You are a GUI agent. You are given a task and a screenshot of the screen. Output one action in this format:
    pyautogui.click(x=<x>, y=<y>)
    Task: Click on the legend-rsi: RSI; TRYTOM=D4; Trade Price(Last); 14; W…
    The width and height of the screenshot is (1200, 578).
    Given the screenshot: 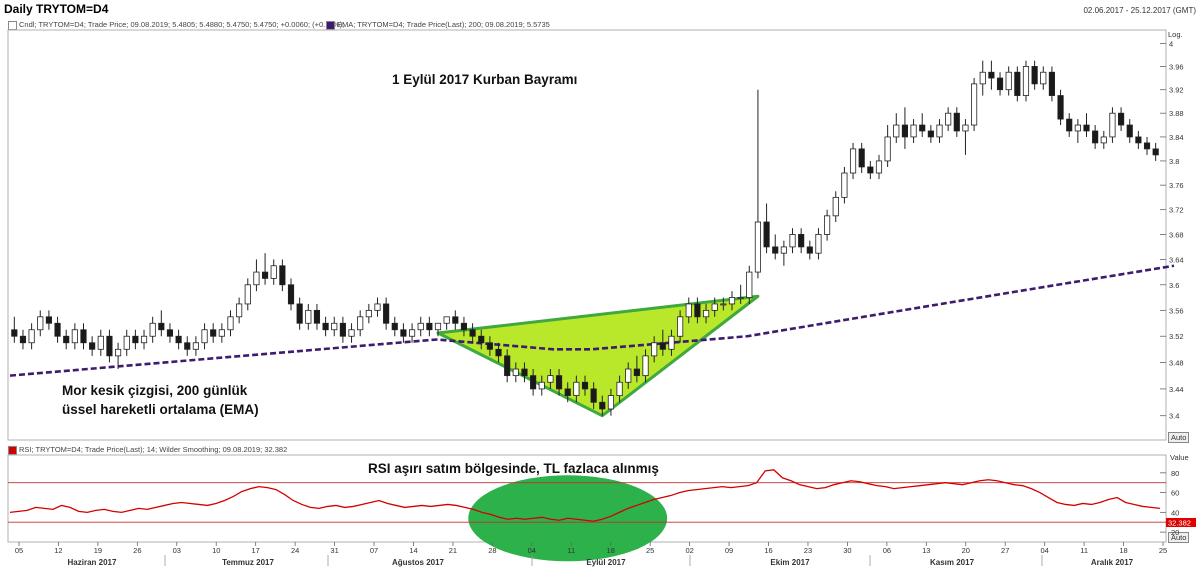 What is the action you would take?
    pyautogui.click(x=147, y=450)
    